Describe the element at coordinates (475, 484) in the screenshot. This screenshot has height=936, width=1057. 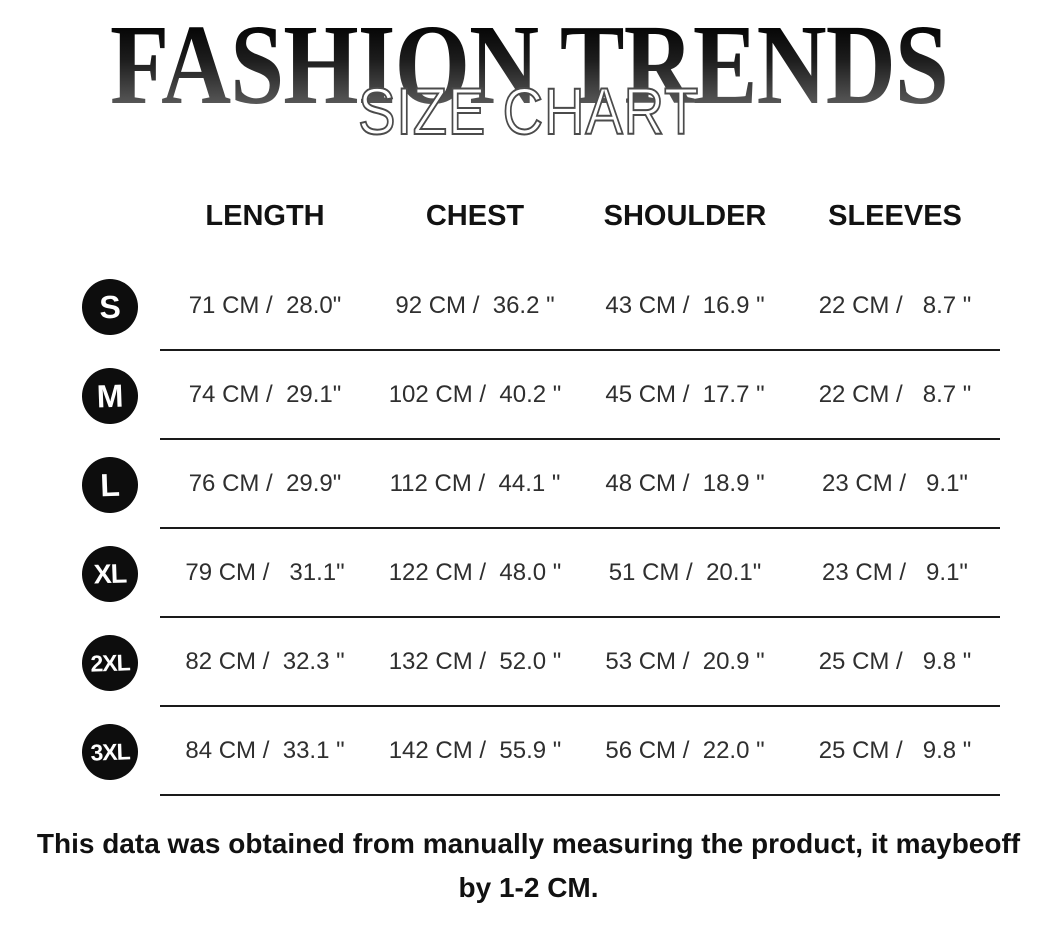
I see `cell-chest: 112 CM / 44.1 "` at that location.